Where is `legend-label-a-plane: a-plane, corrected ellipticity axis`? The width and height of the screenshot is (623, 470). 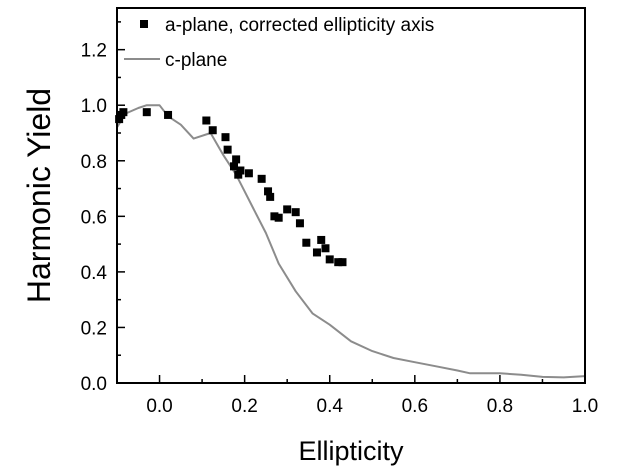
legend-label-a-plane: a-plane, corrected ellipticity axis is located at coordinates (299, 25).